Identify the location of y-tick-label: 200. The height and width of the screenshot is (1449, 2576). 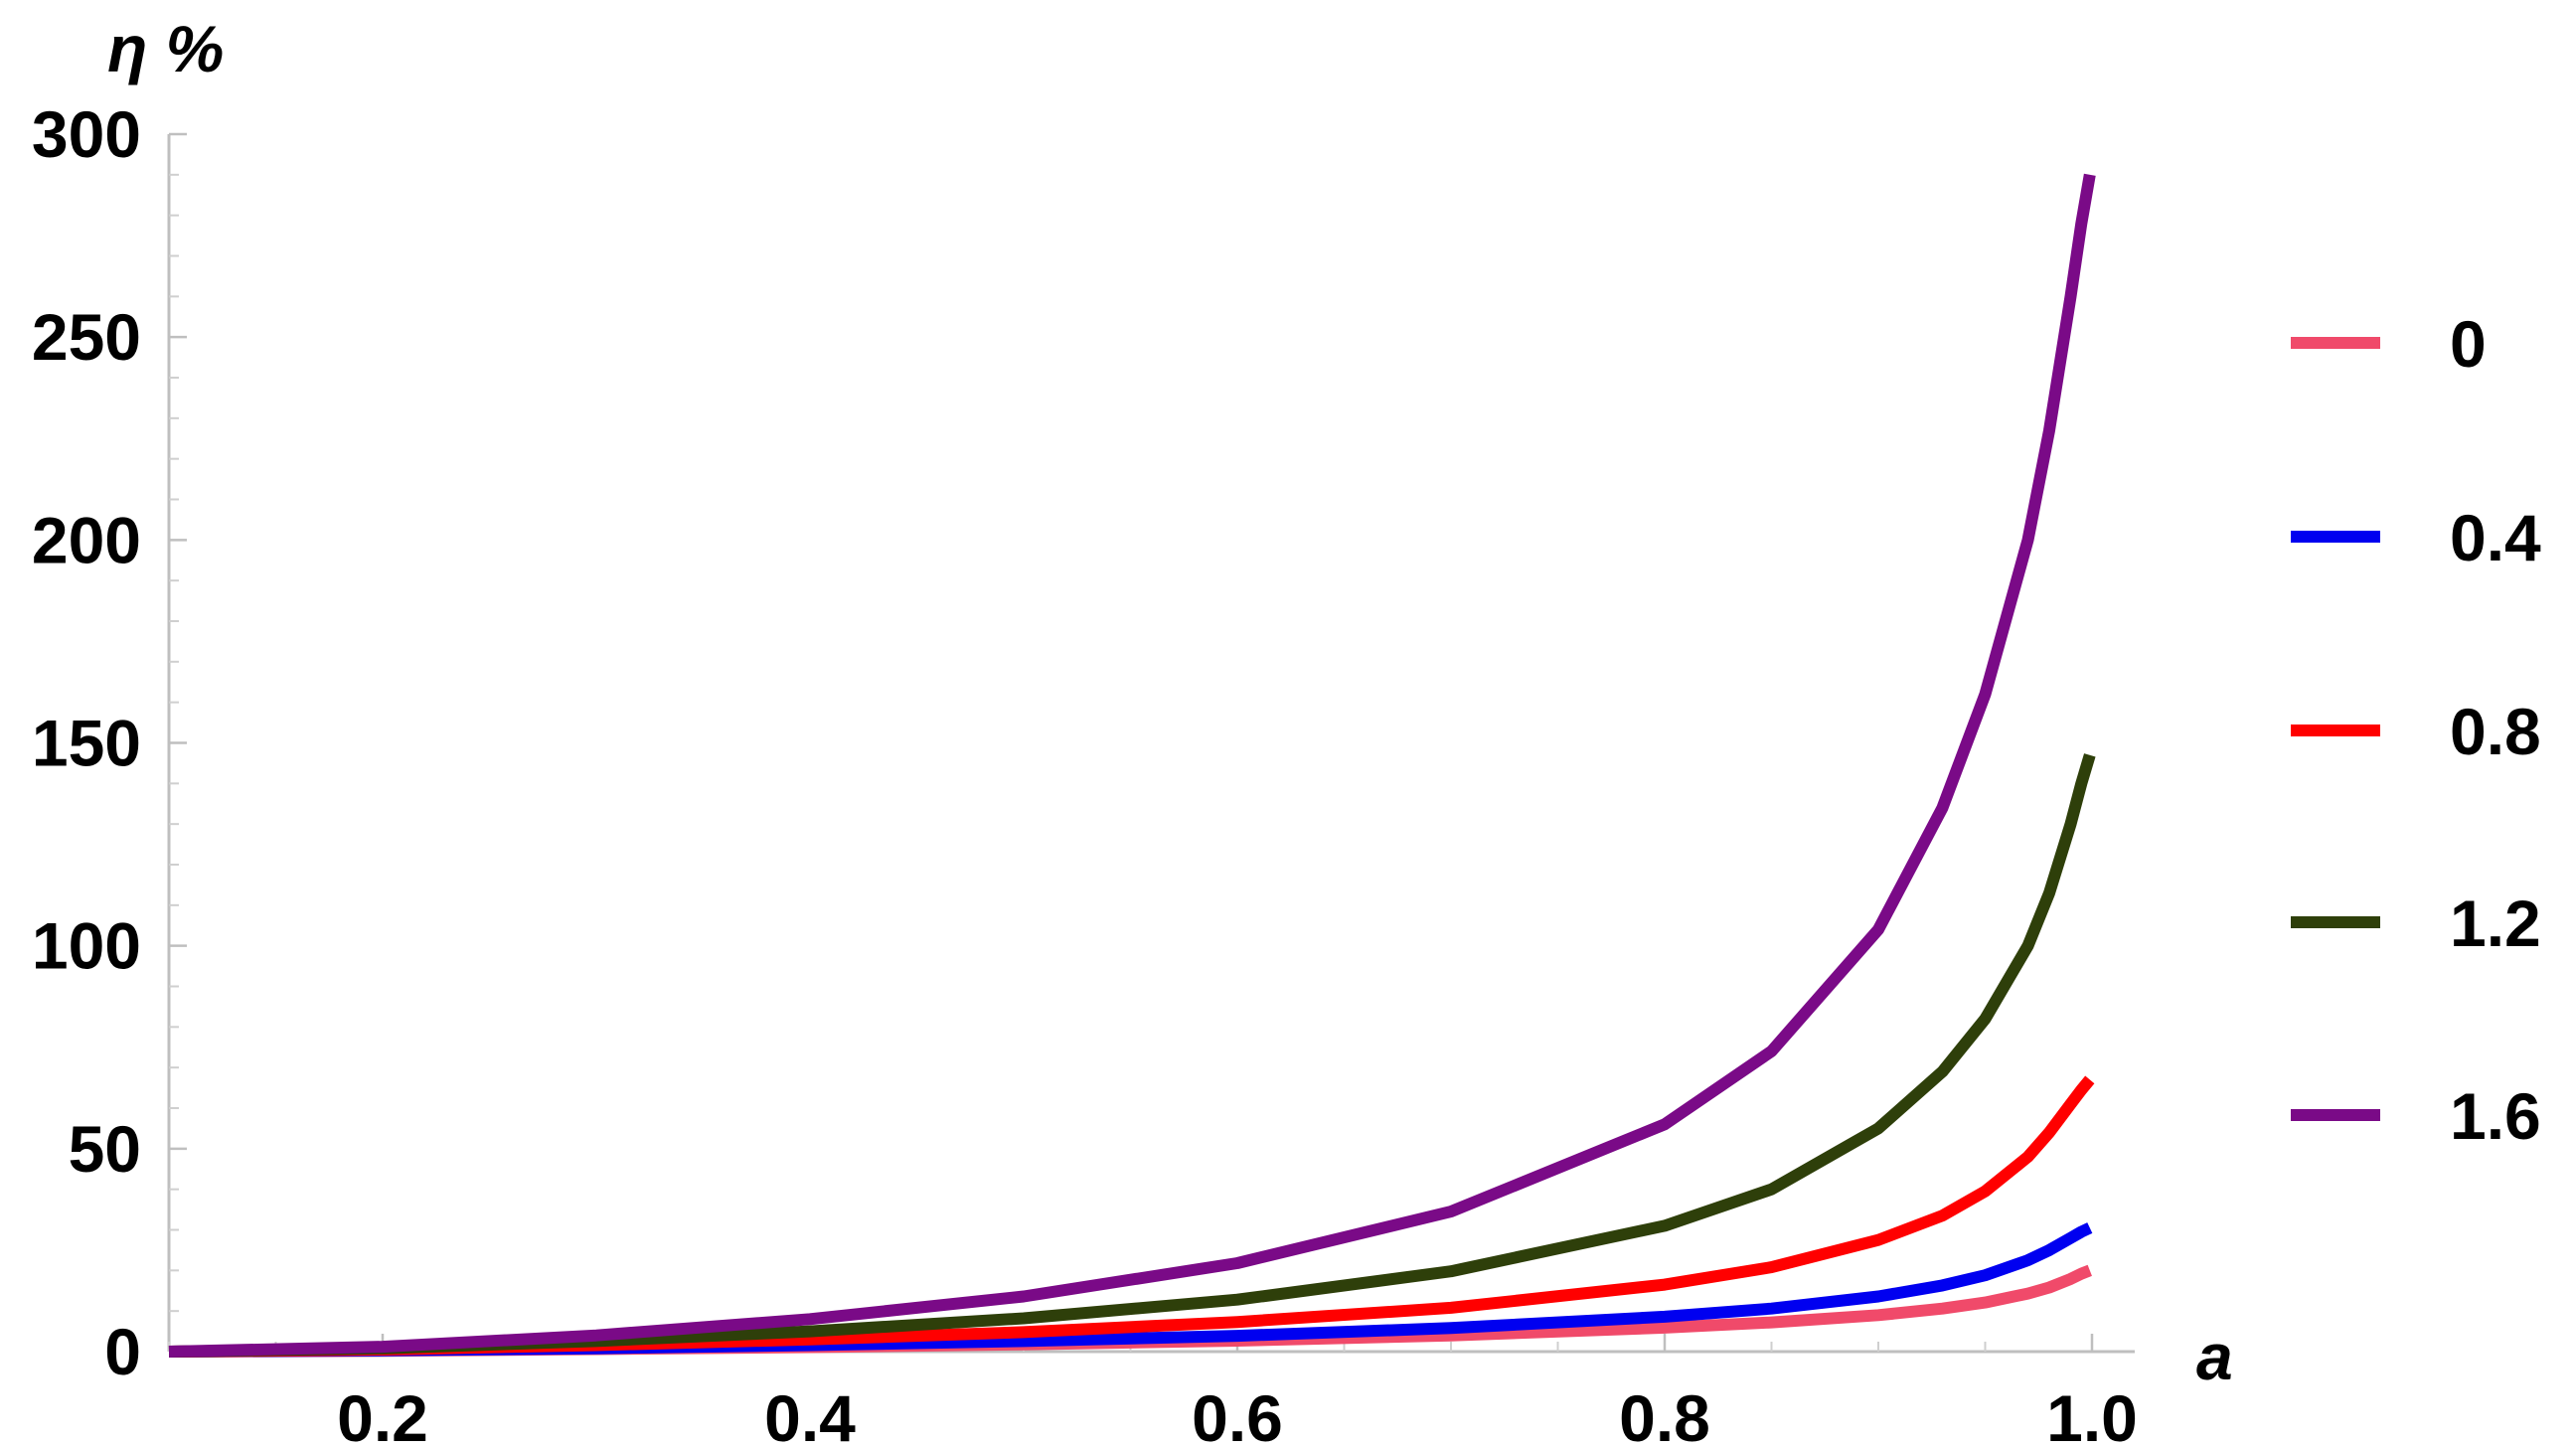
(86, 539).